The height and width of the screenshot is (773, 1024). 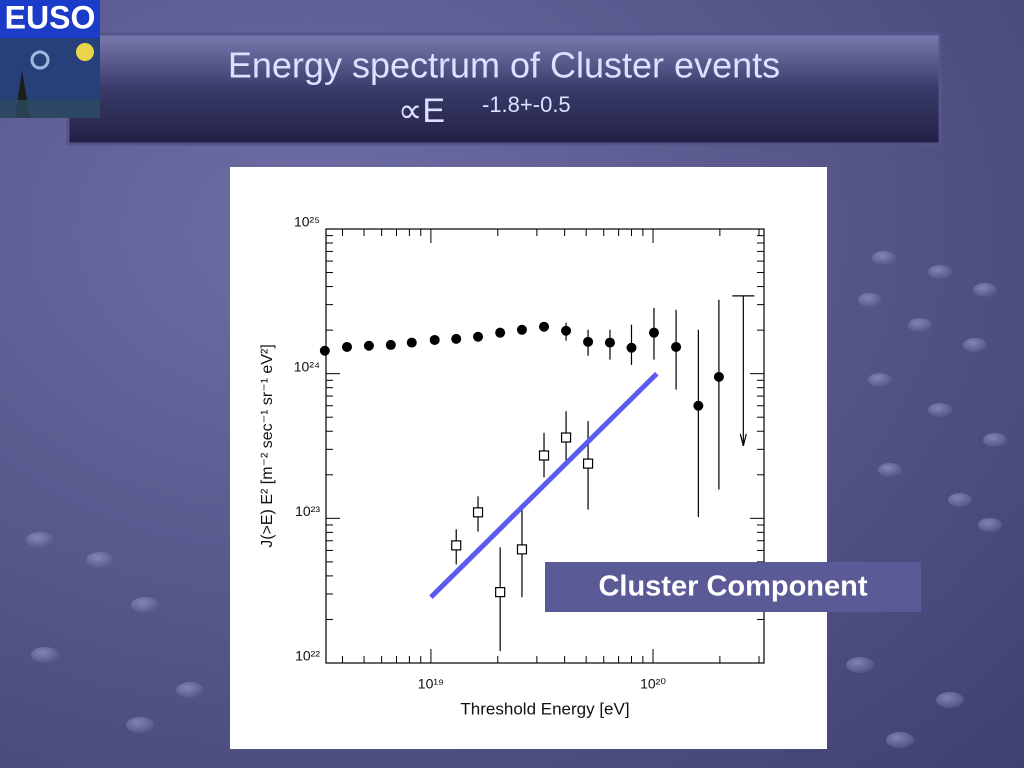 What do you see at coordinates (431, 684) in the screenshot?
I see `x-tick-label: 10¹⁹` at bounding box center [431, 684].